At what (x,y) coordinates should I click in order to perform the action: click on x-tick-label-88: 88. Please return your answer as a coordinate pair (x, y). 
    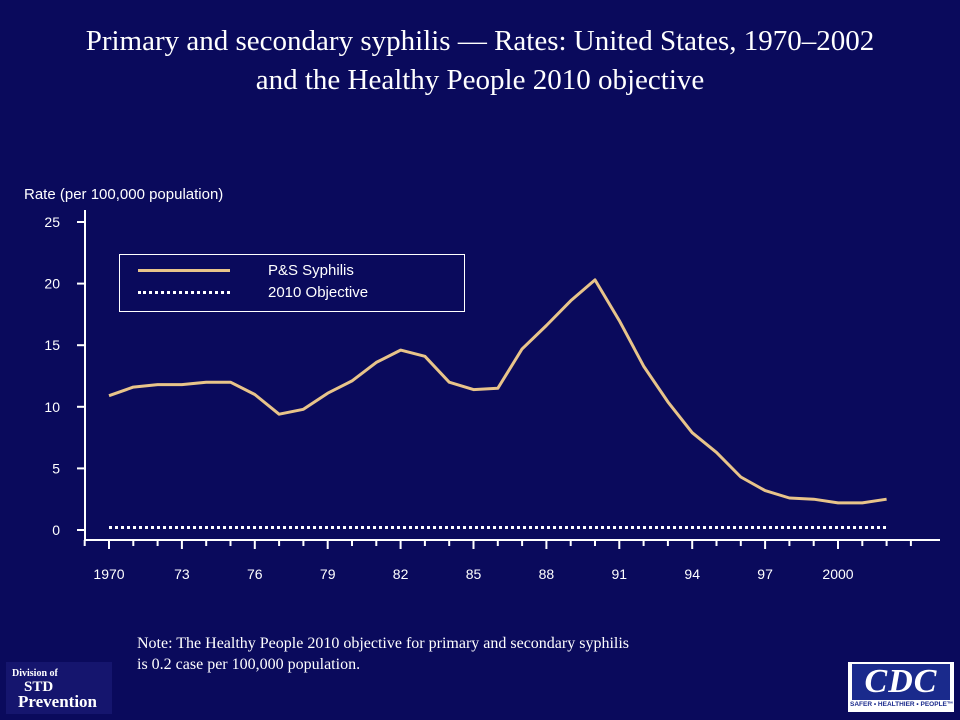
    Looking at the image, I should click on (547, 574).